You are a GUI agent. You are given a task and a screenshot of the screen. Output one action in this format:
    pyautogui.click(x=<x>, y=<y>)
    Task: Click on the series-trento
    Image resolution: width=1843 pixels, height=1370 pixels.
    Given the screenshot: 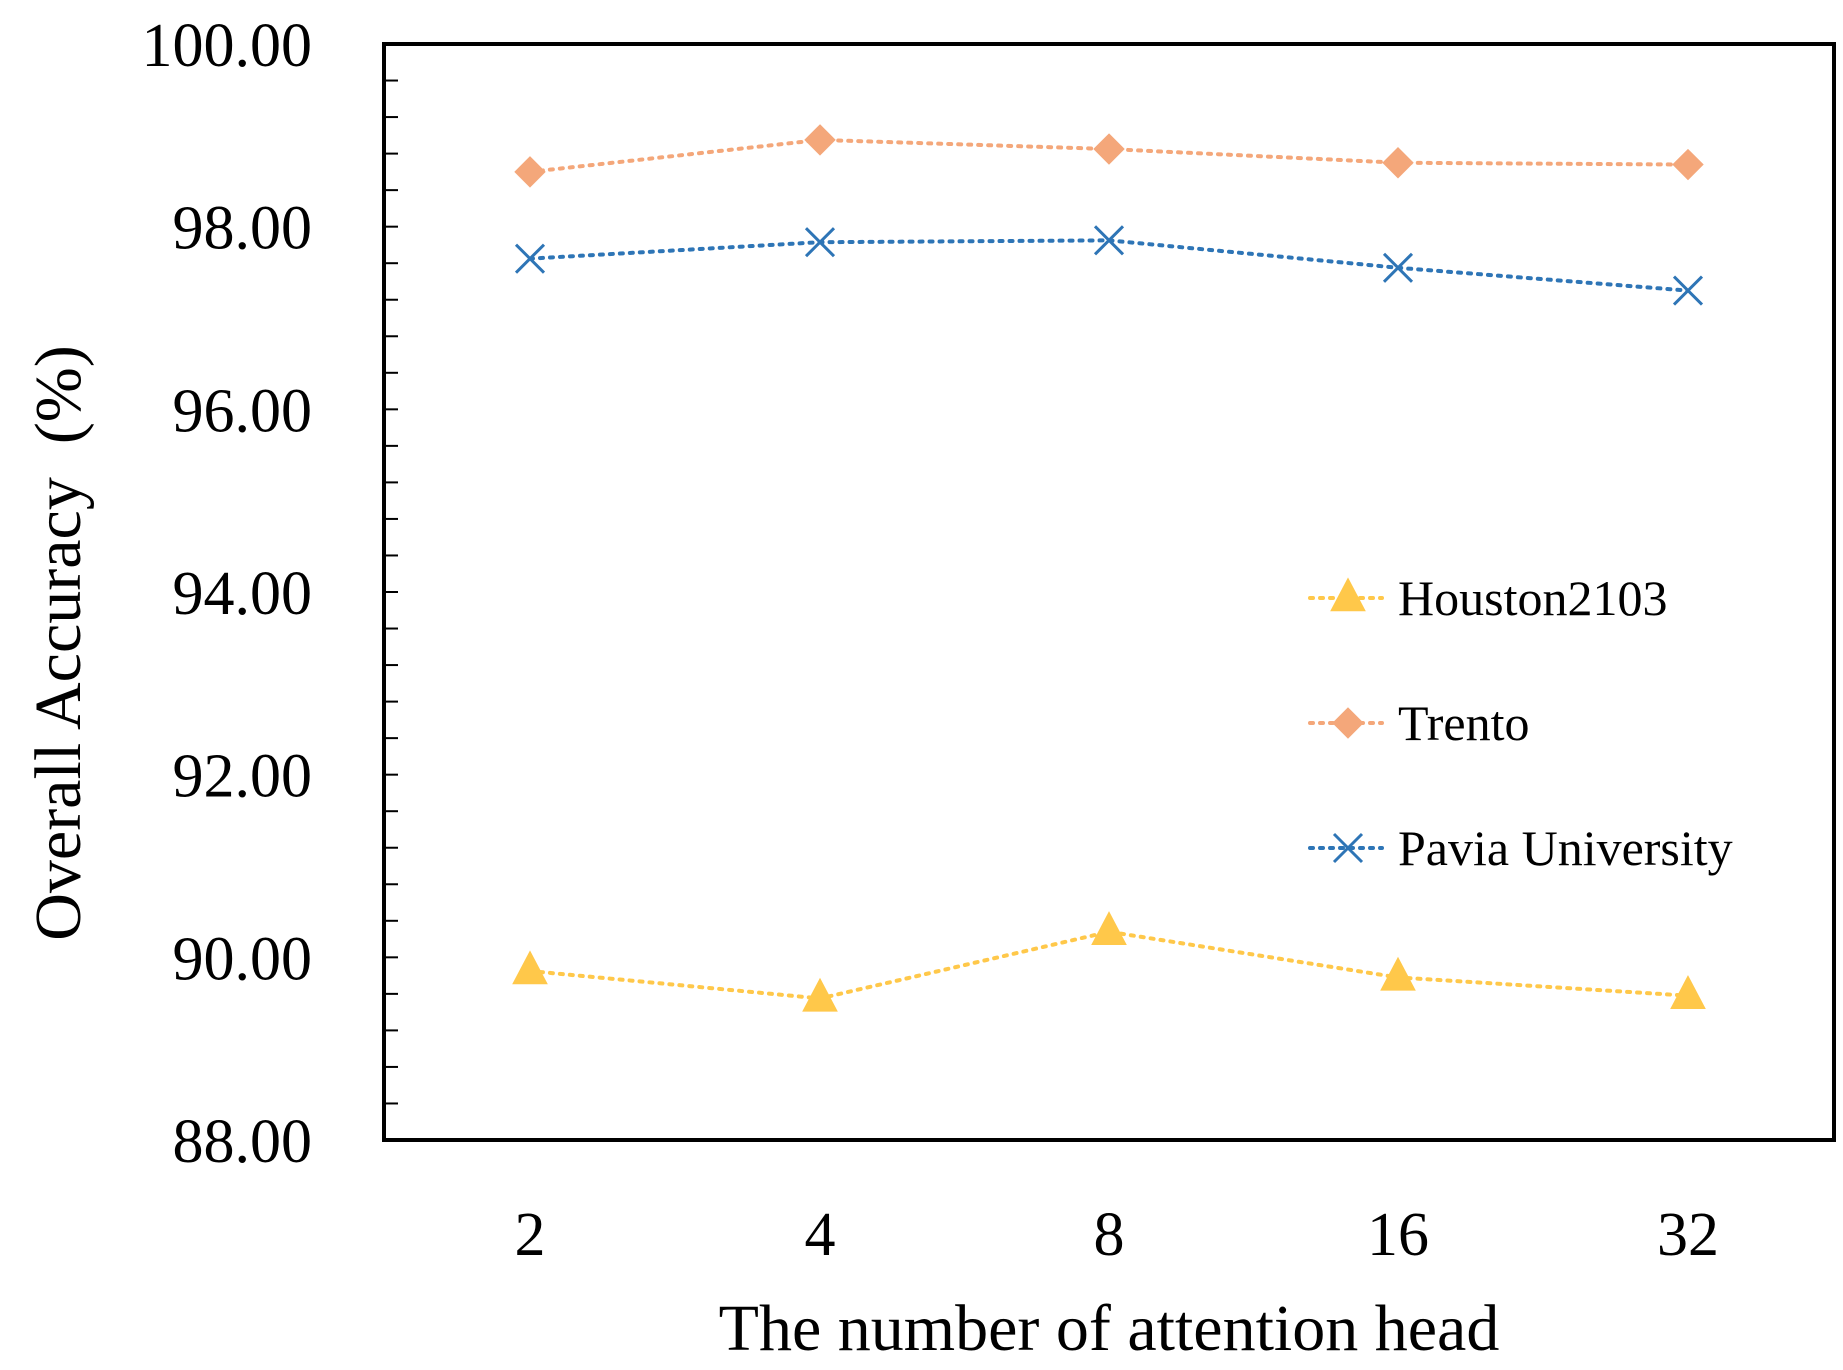 What is the action you would take?
    pyautogui.click(x=1109, y=156)
    